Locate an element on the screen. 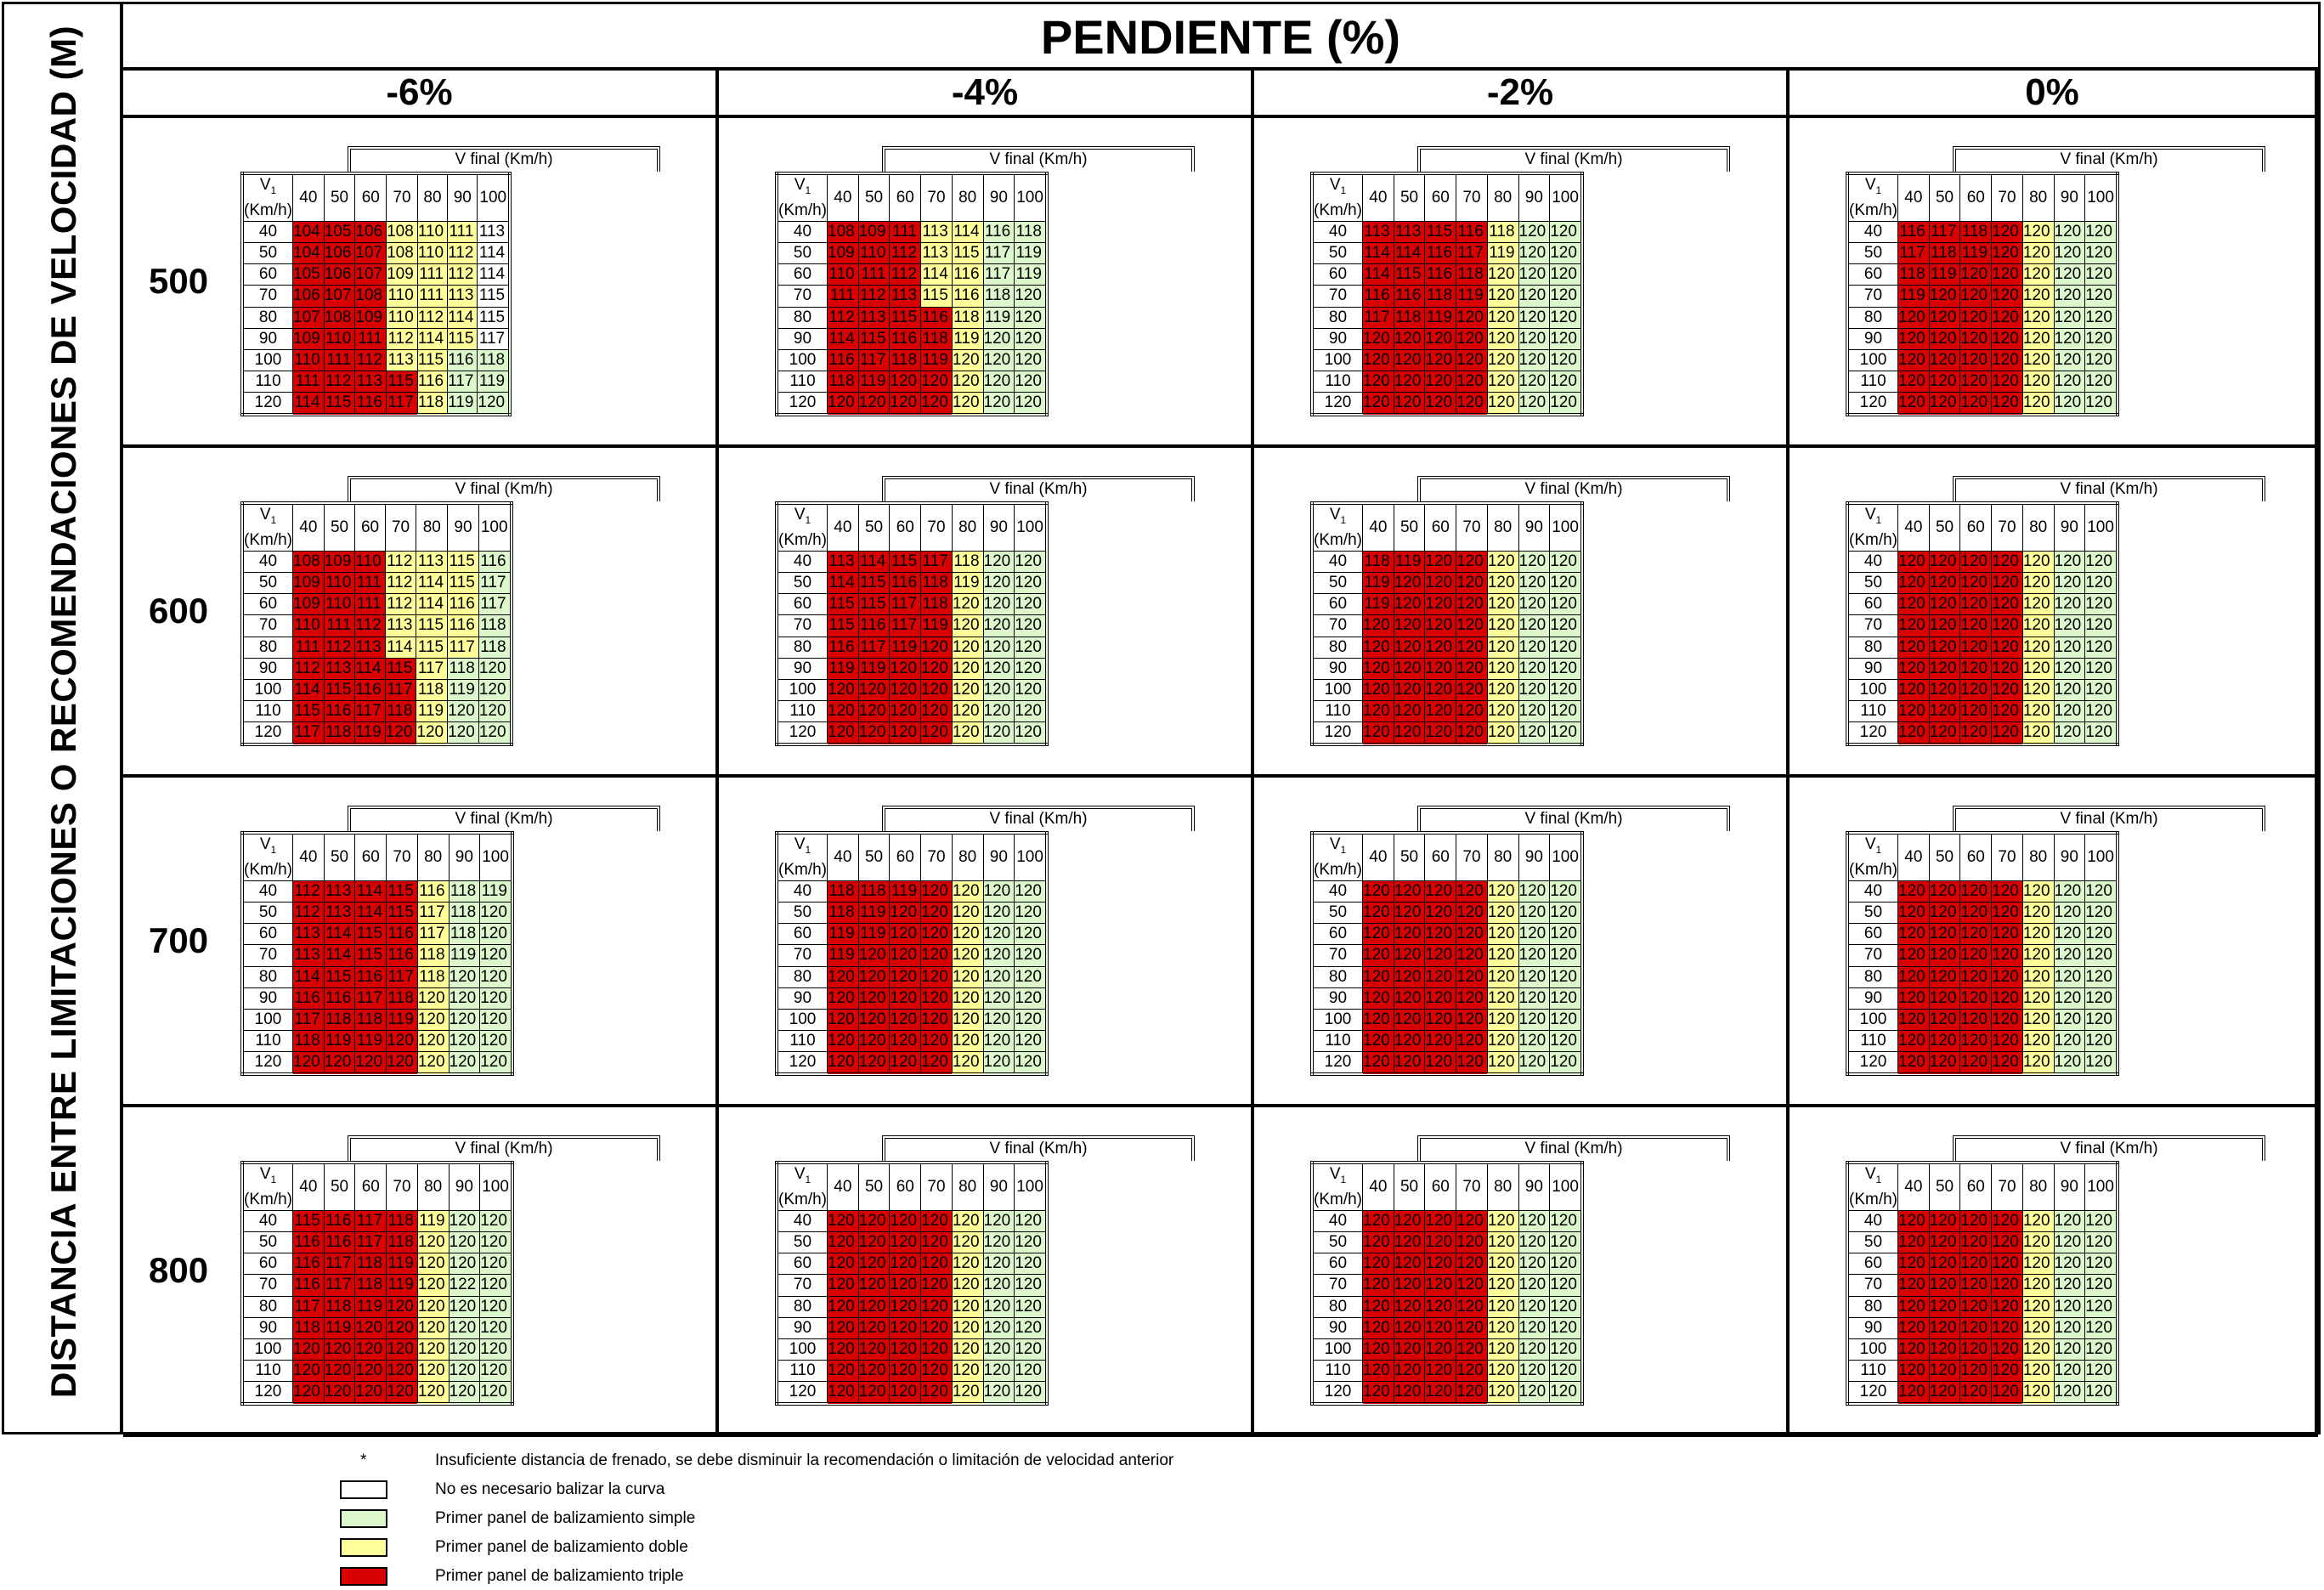 This screenshot has height=1590, width=2324. speed-value-cell: 122 is located at coordinates (464, 1286).